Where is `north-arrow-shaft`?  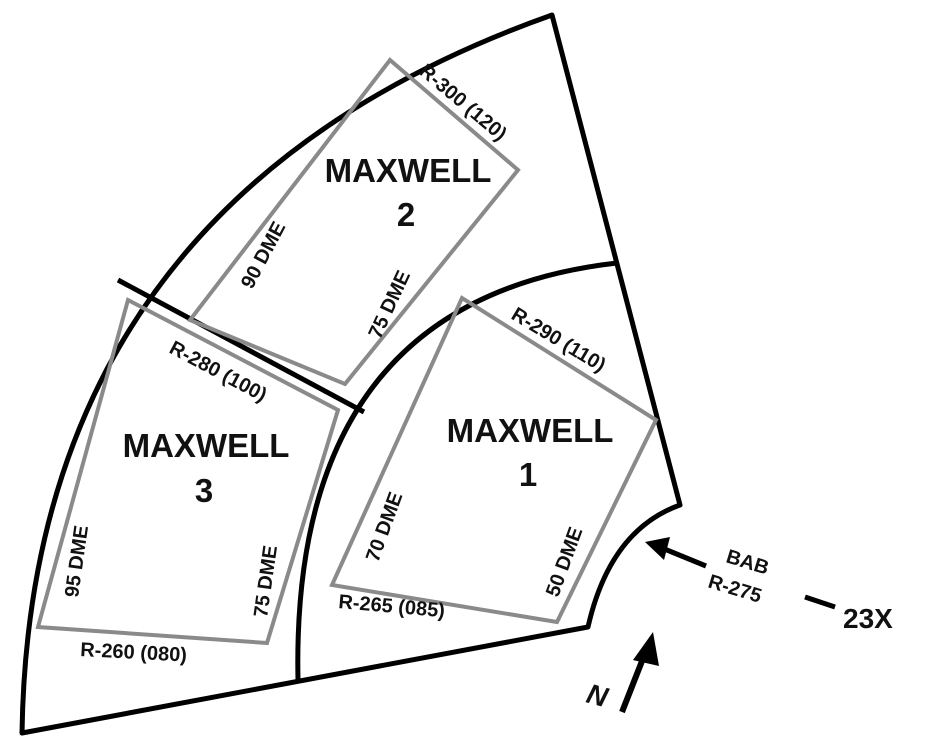 north-arrow-shaft is located at coordinates (633, 684).